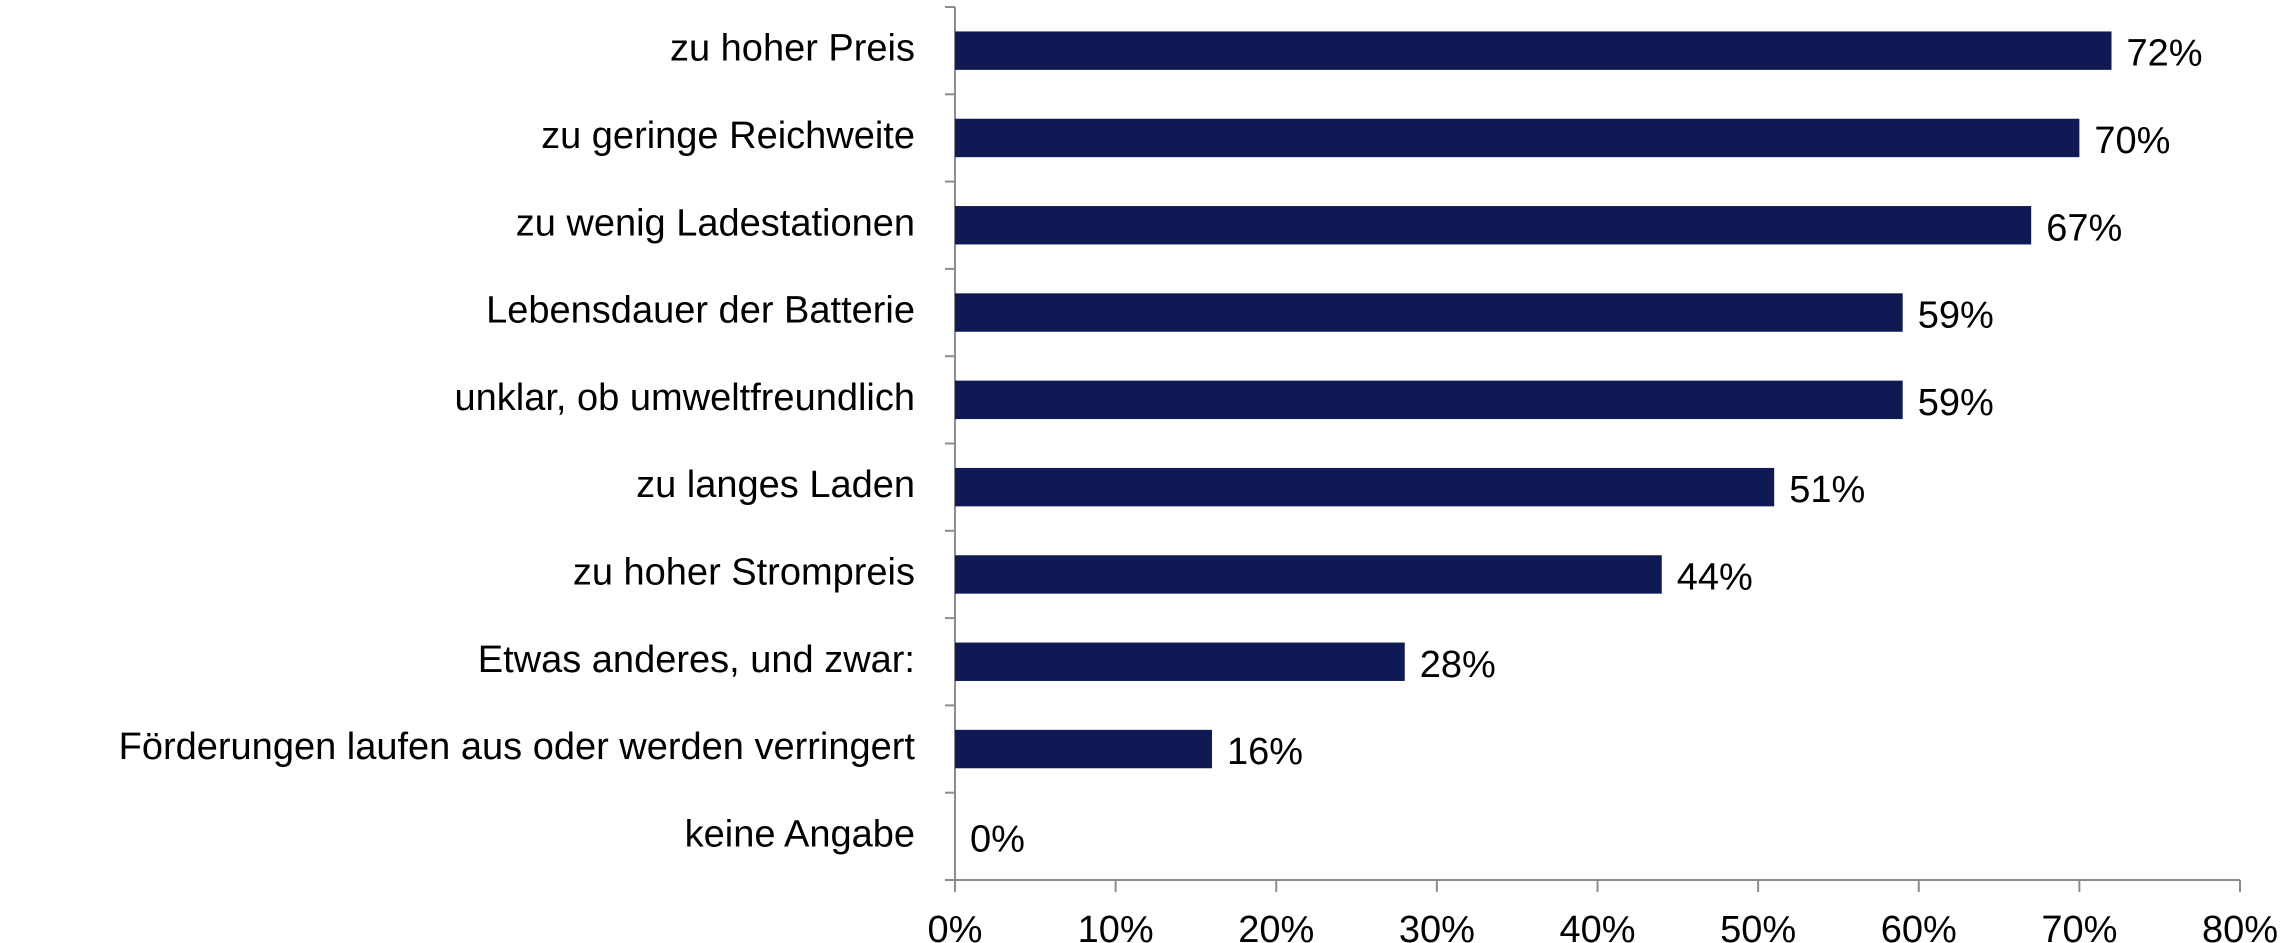 The image size is (2295, 943). What do you see at coordinates (955, 926) in the screenshot?
I see `x-tick-label: 0%` at bounding box center [955, 926].